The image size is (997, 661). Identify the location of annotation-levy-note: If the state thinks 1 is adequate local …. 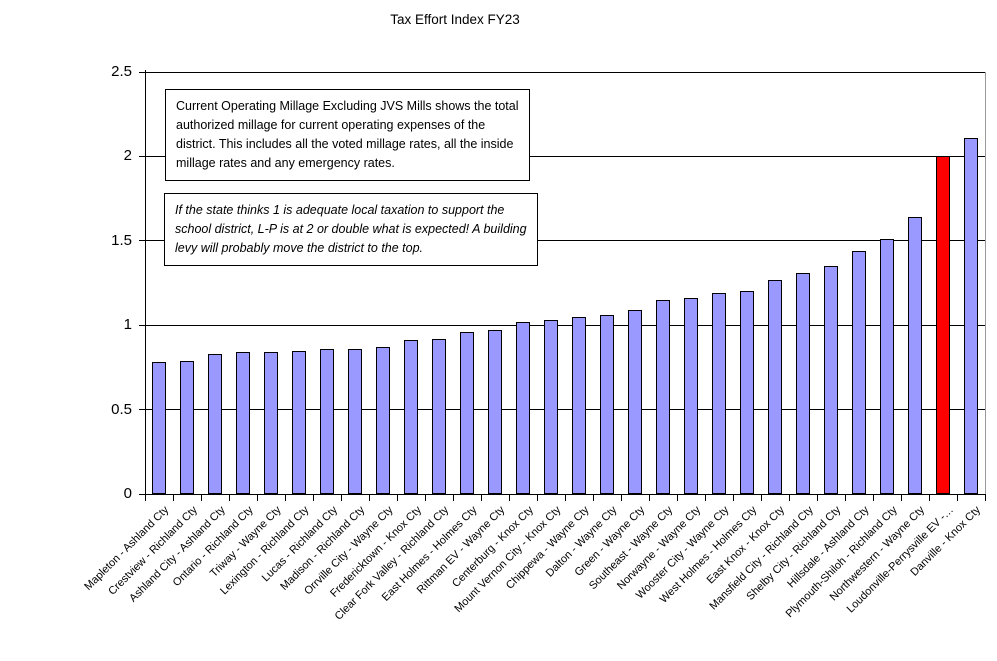
(351, 229).